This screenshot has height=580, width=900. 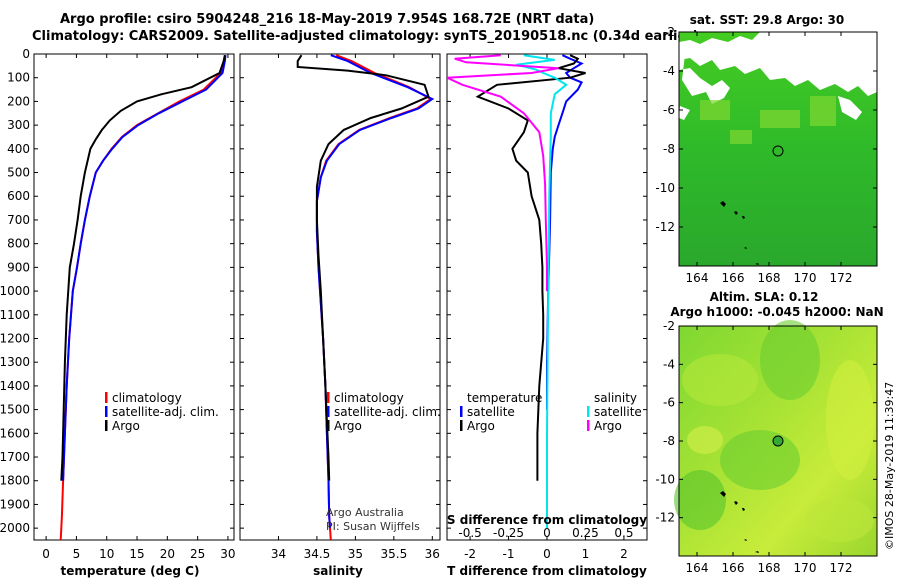 What do you see at coordinates (586, 554) in the screenshot?
I see `x-tick-label: 1` at bounding box center [586, 554].